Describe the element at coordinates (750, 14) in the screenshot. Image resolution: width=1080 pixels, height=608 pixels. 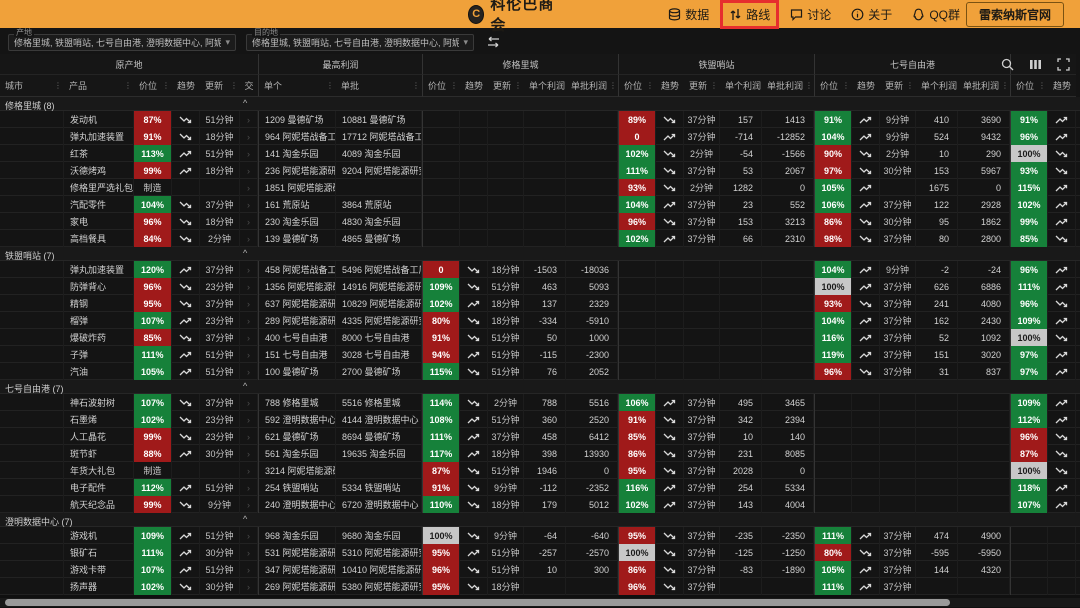
I see `nav-item-路线: 路线` at that location.